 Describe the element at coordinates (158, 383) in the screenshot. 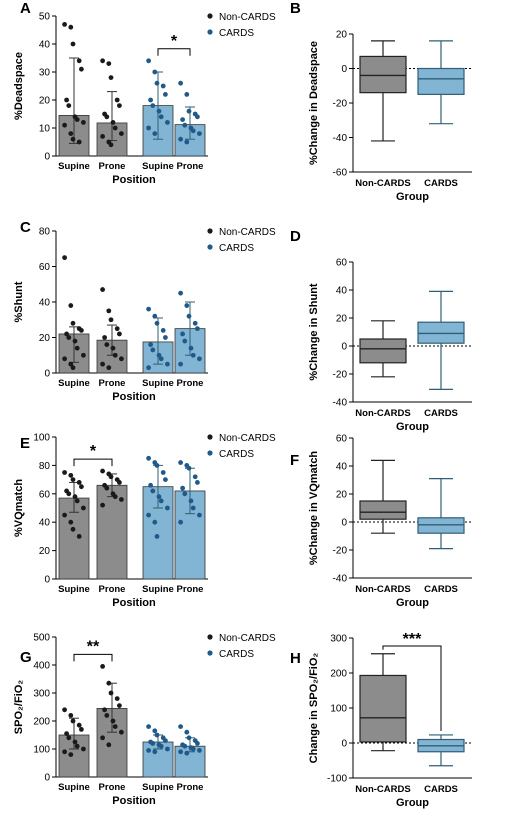

I see `x-tick-label: Supine` at that location.